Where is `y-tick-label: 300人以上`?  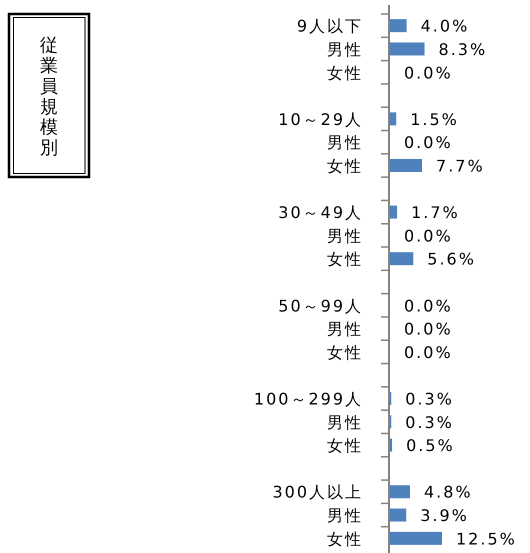
y-tick-label: 300人以上 is located at coordinates (317, 492).